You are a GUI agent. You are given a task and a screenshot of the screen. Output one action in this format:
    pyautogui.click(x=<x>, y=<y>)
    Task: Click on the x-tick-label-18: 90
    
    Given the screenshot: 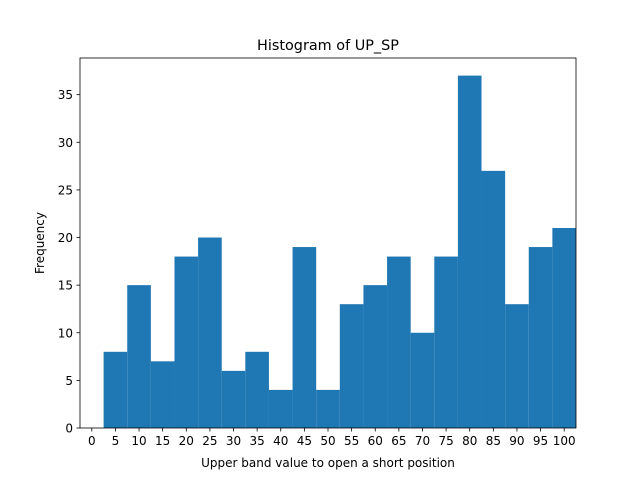 What is the action you would take?
    pyautogui.click(x=516, y=441)
    